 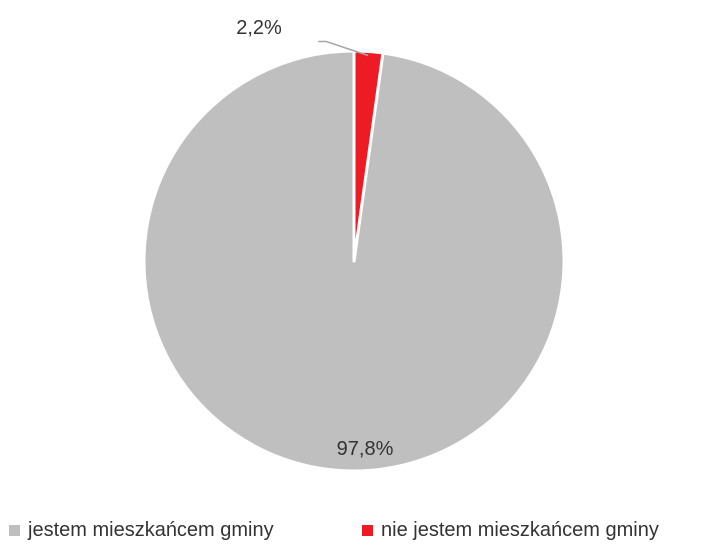 I want to click on legend-label-resident: jestem mieszkańcem gminy, so click(x=151, y=530).